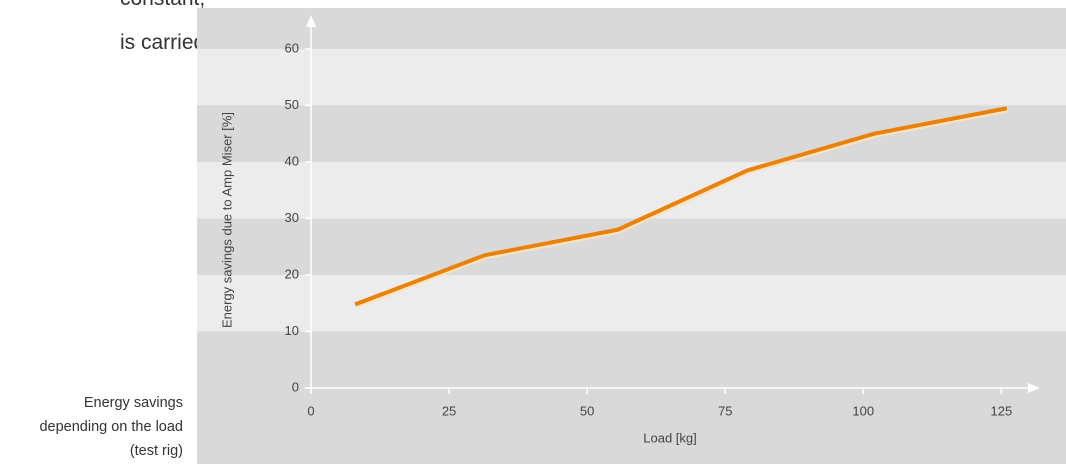 Image resolution: width=1066 pixels, height=464 pixels. What do you see at coordinates (863, 410) in the screenshot?
I see `x-tick-label: 100` at bounding box center [863, 410].